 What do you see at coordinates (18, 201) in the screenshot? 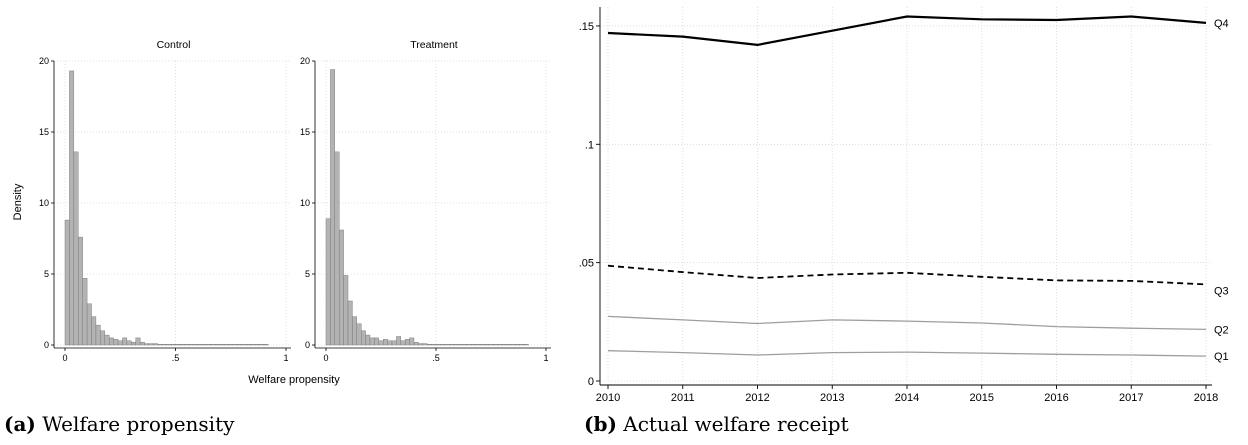
I see `y-axis-label: Density` at bounding box center [18, 201].